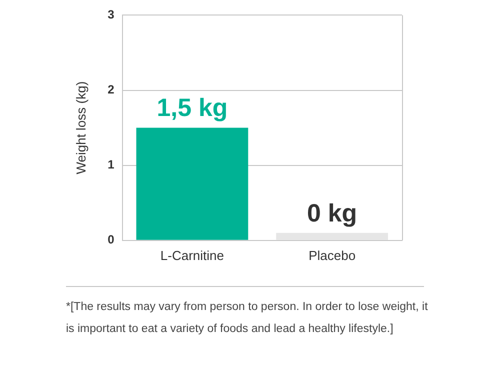 This screenshot has height=365, width=490. What do you see at coordinates (111, 165) in the screenshot?
I see `y-tick-label: 1` at bounding box center [111, 165].